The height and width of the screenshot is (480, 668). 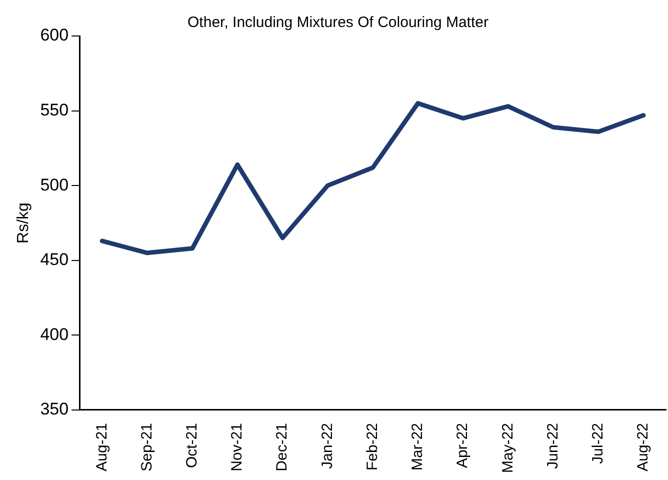 What do you see at coordinates (23, 223) in the screenshot?
I see `y-axis-title: Rs/kg` at bounding box center [23, 223].